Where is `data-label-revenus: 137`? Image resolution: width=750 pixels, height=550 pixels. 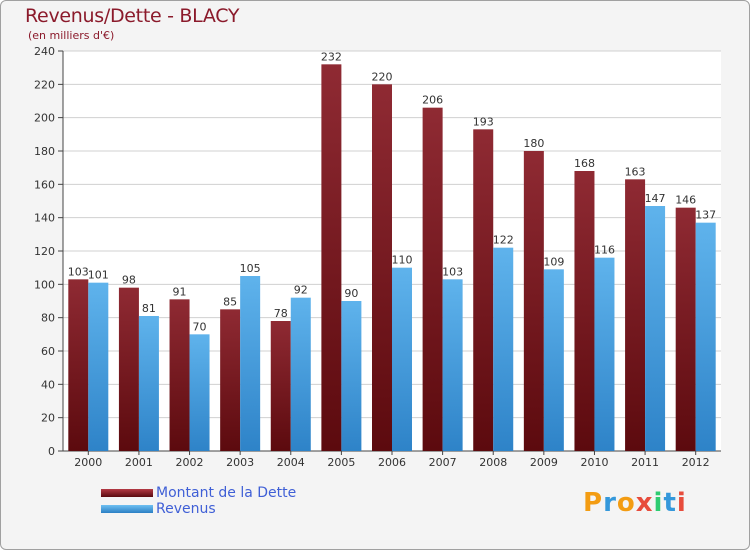 data-label-revenus: 137 is located at coordinates (705, 215).